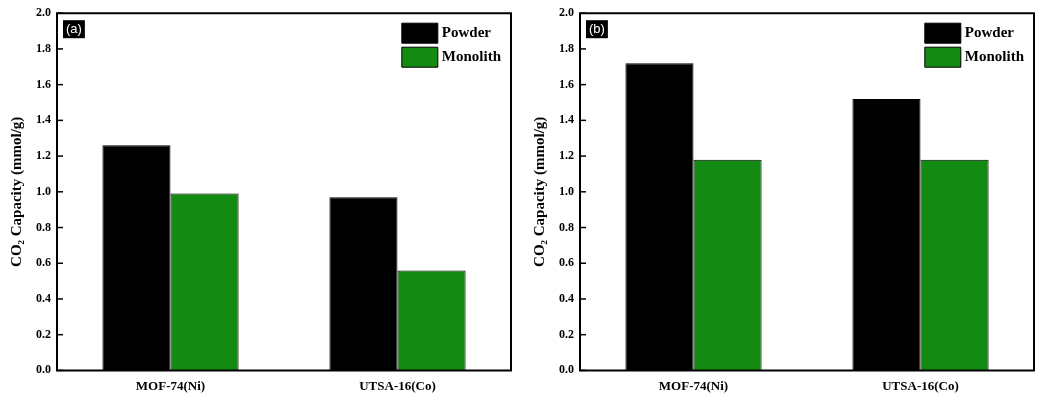 Image resolution: width=1047 pixels, height=406 pixels. I want to click on annotation: (b), so click(597, 28).